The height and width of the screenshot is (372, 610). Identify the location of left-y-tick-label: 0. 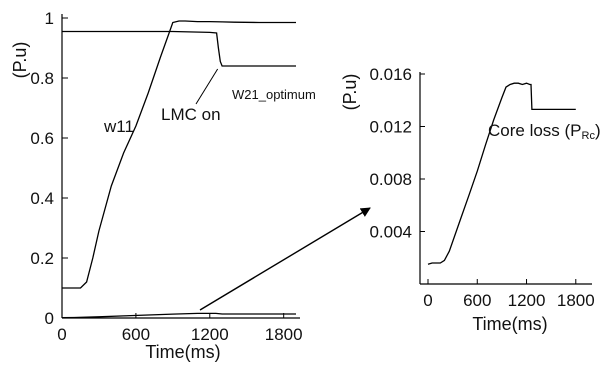
(49, 318).